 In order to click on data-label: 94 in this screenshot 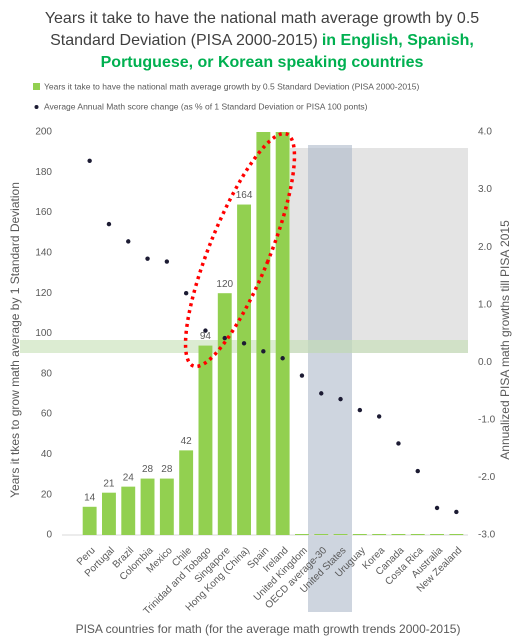, I will do `click(206, 336)`.